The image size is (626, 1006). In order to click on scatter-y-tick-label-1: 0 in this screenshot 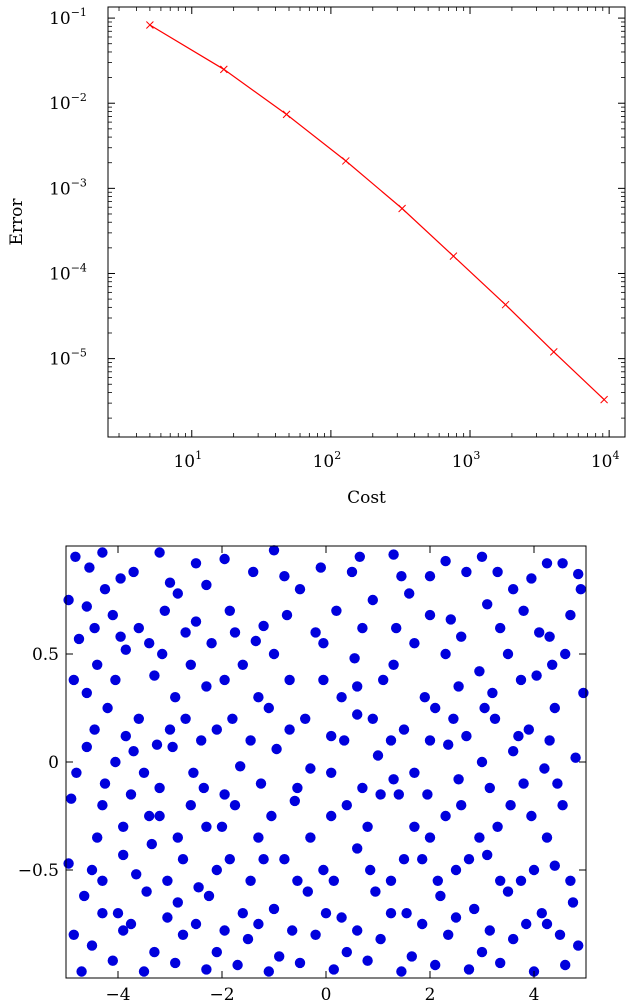, I will do `click(53, 763)`.